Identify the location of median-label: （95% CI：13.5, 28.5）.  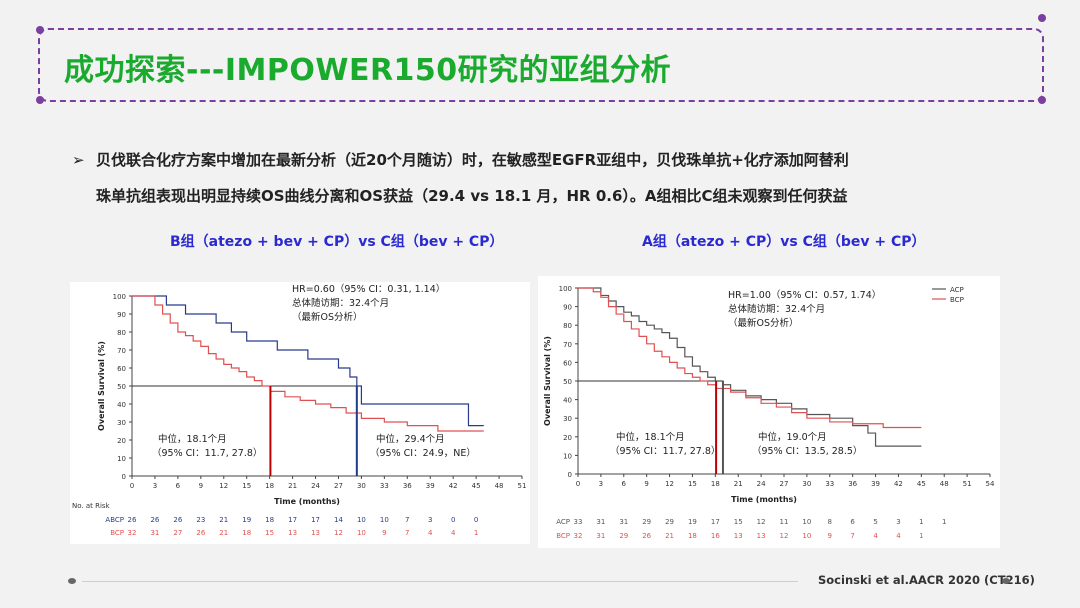
(807, 451).